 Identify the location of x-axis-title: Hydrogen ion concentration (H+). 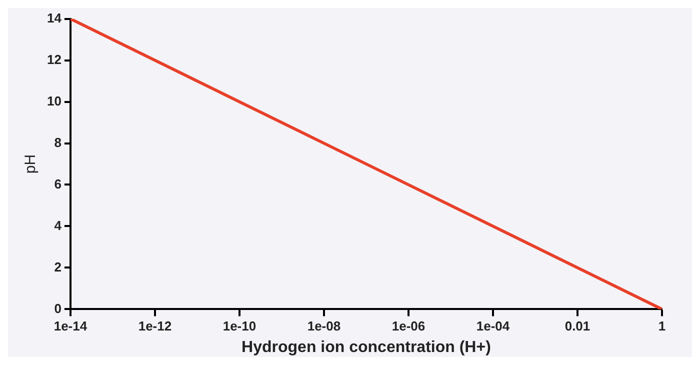
(366, 347).